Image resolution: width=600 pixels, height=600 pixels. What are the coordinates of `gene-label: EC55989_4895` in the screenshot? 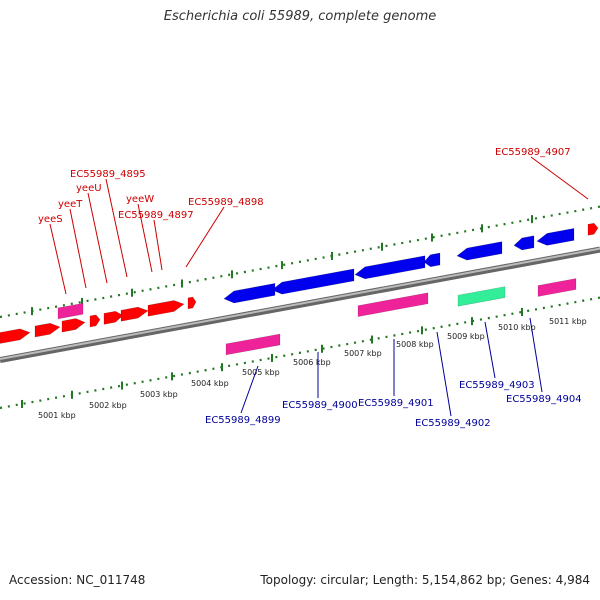 It's located at (108, 174).